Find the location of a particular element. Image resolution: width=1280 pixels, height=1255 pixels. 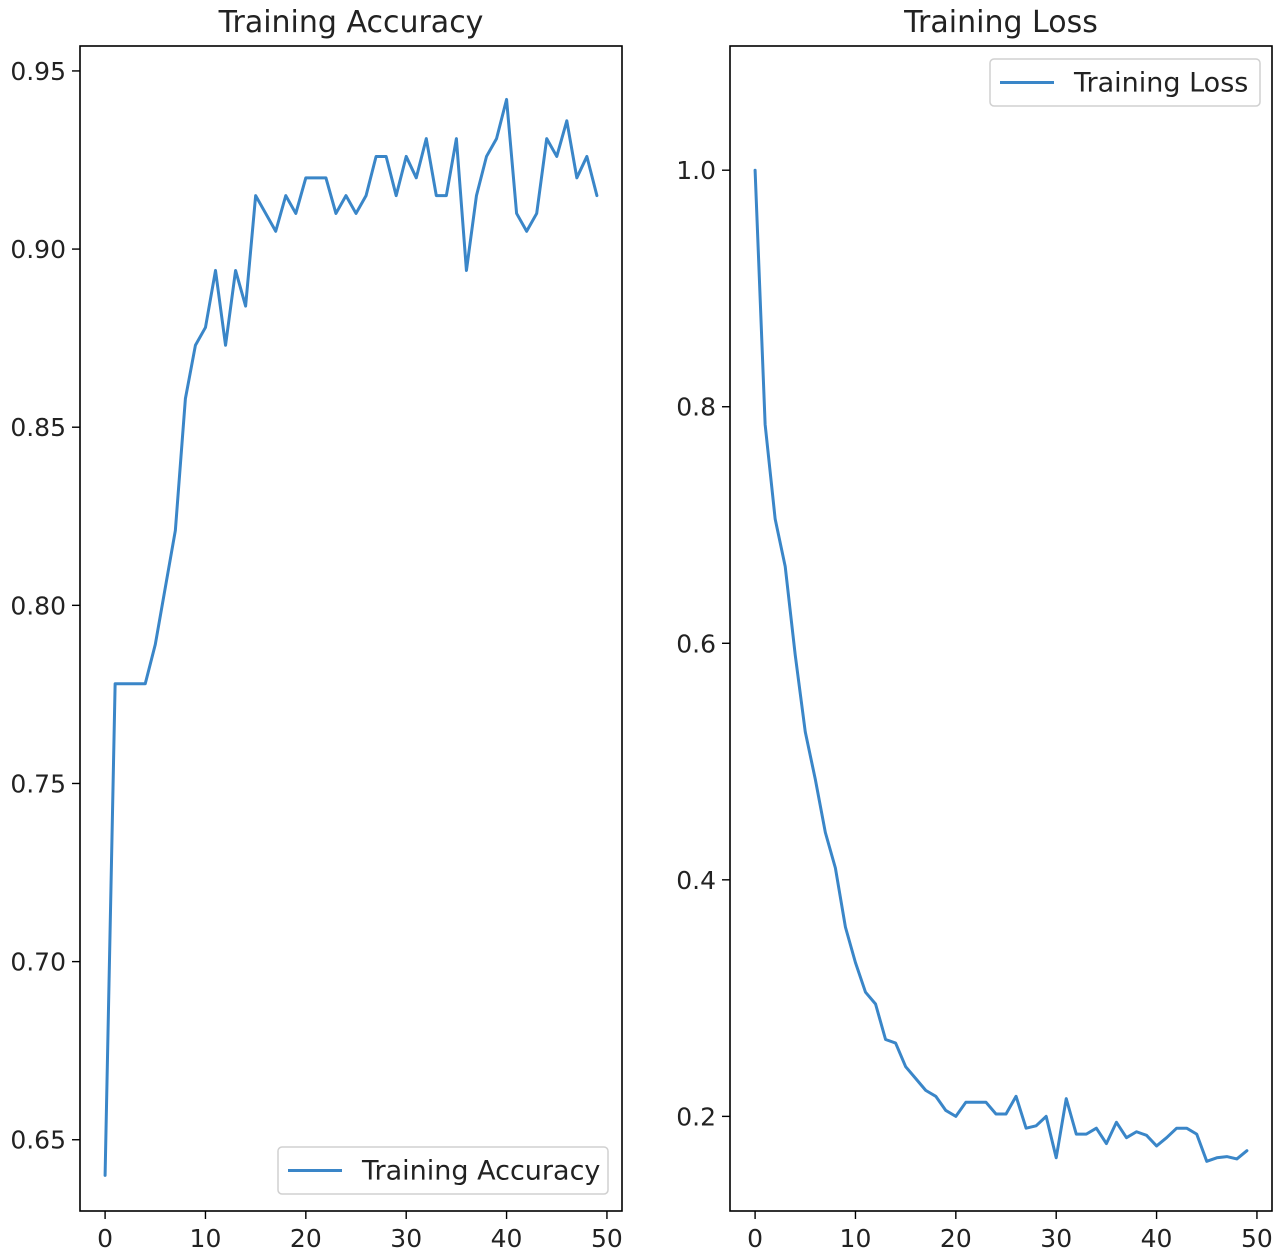

y-tick-label: 0.8 is located at coordinates (696, 407).